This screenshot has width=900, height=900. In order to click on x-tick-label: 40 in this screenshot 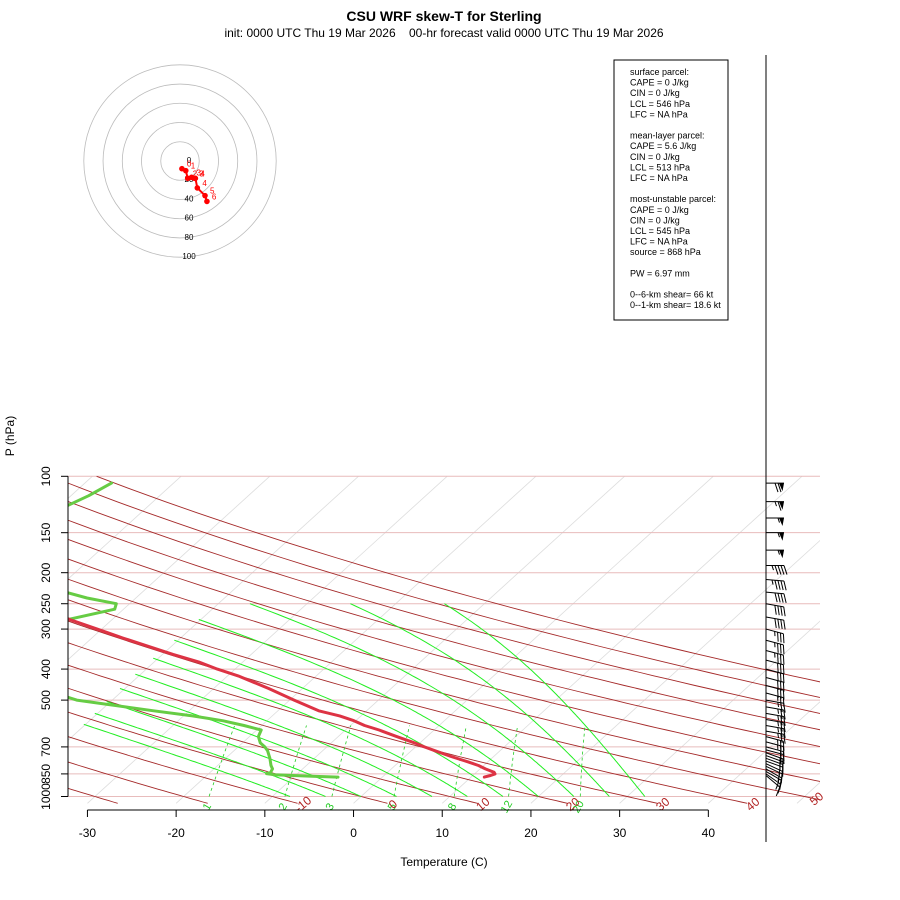, I will do `click(709, 833)`.